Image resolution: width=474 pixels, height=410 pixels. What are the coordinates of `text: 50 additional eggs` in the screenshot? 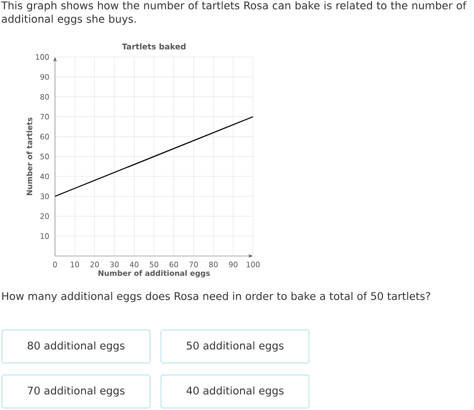 It's located at (235, 346).